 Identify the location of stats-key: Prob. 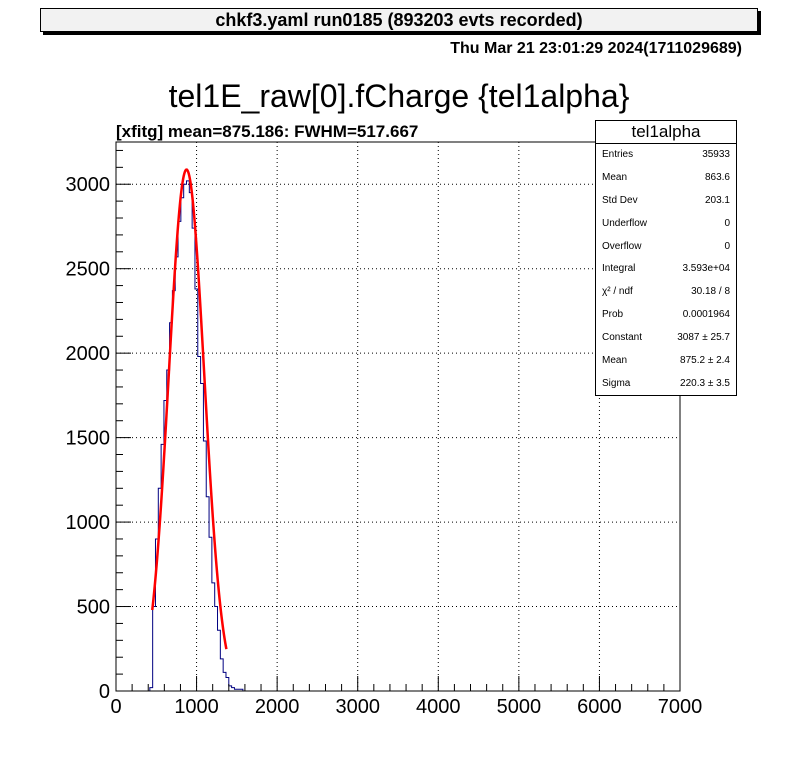
(613, 315).